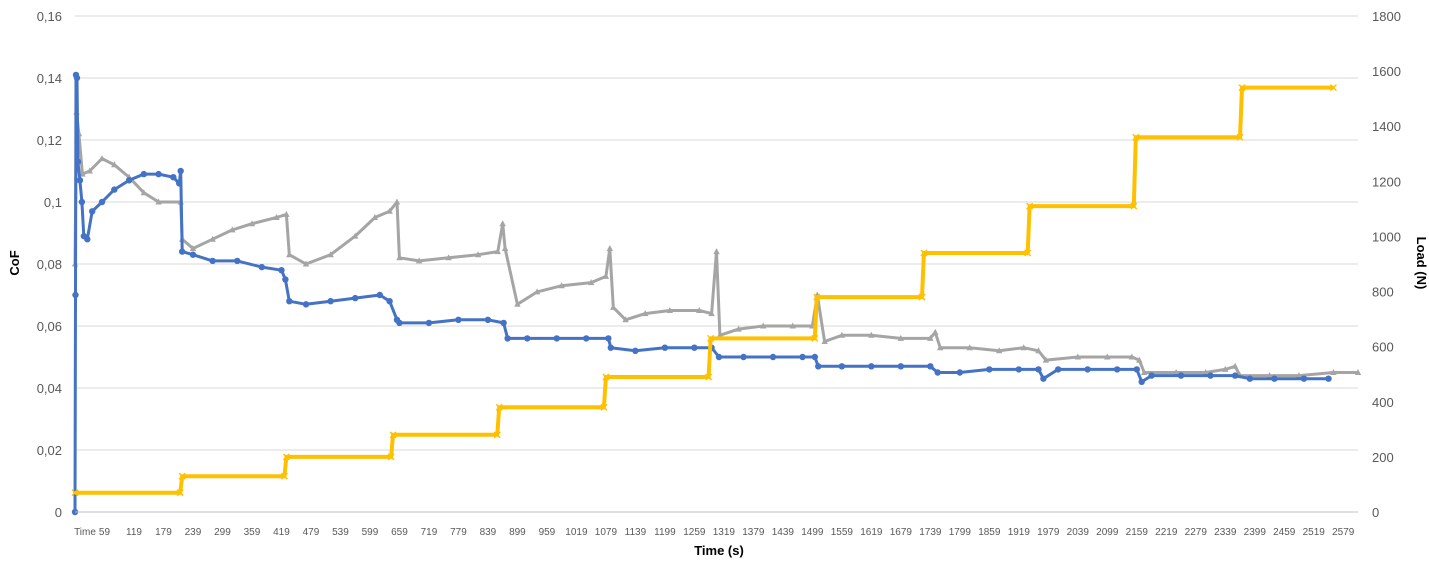 The image size is (1429, 561). I want to click on right-tick-label: 1800, so click(1386, 16).